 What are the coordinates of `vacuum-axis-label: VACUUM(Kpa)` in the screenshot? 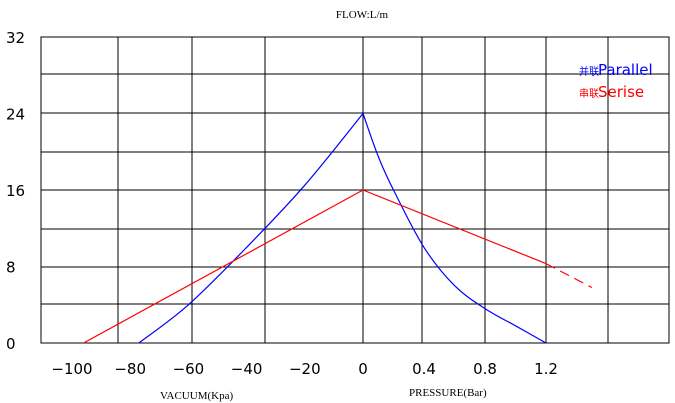 It's located at (196, 396).